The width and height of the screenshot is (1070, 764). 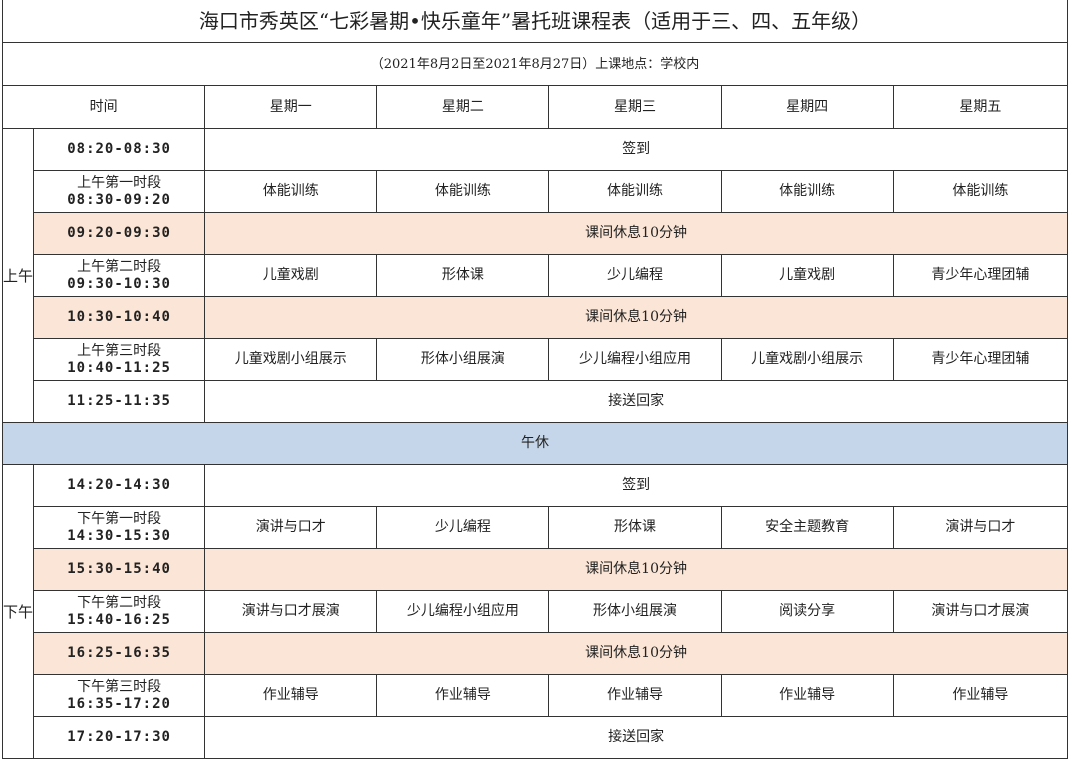 What do you see at coordinates (119, 199) in the screenshot?
I see `time-range: 08:30-09:20` at bounding box center [119, 199].